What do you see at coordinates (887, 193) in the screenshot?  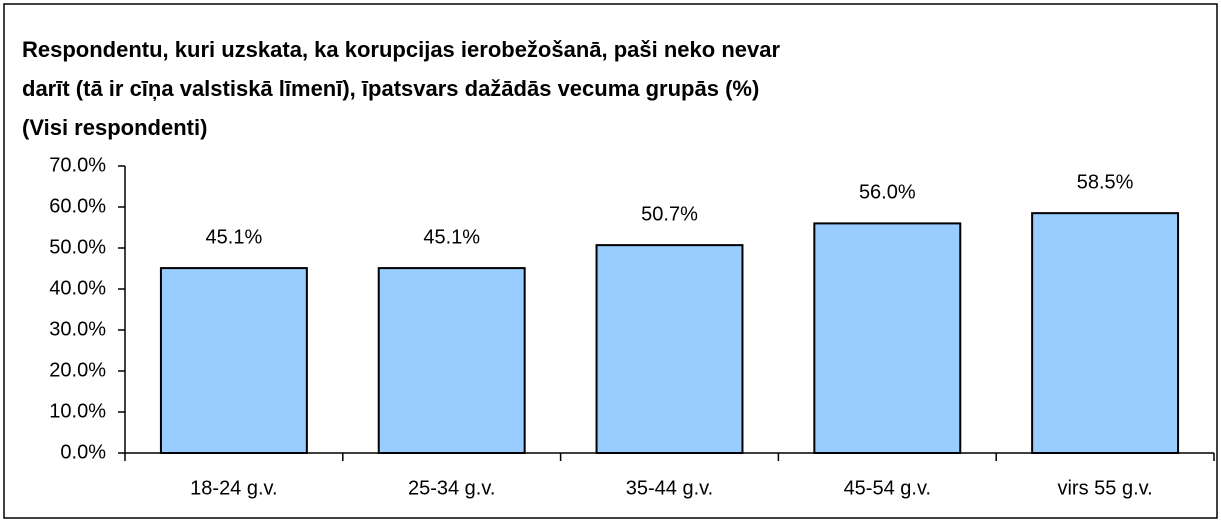 I see `data-label: 56.0%` at bounding box center [887, 193].